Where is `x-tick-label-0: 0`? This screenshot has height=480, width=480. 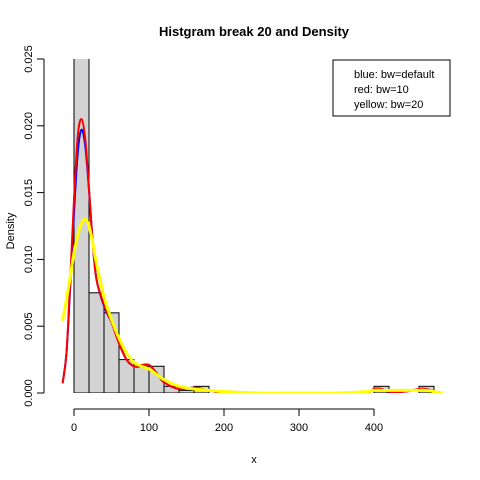
x-tick-label-0: 0 is located at coordinates (74, 428).